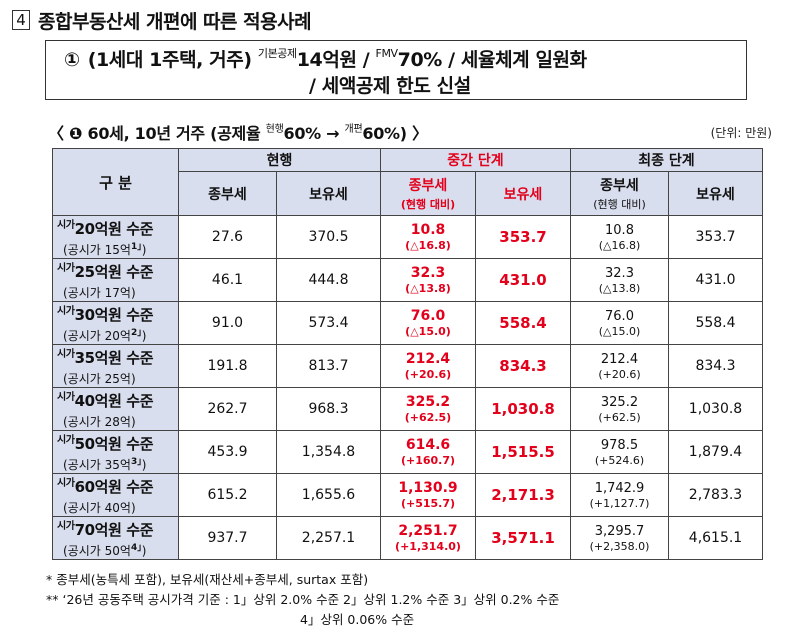 This screenshot has width=800, height=628. I want to click on row-assessed-text: (공시가 50억, so click(97, 551).